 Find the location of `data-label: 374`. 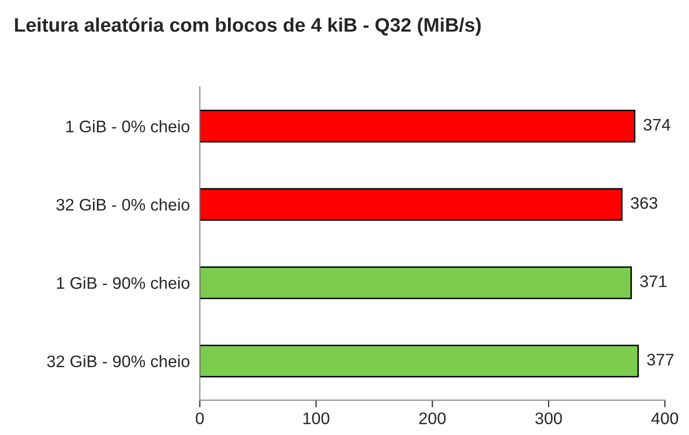

data-label: 374 is located at coordinates (657, 124).